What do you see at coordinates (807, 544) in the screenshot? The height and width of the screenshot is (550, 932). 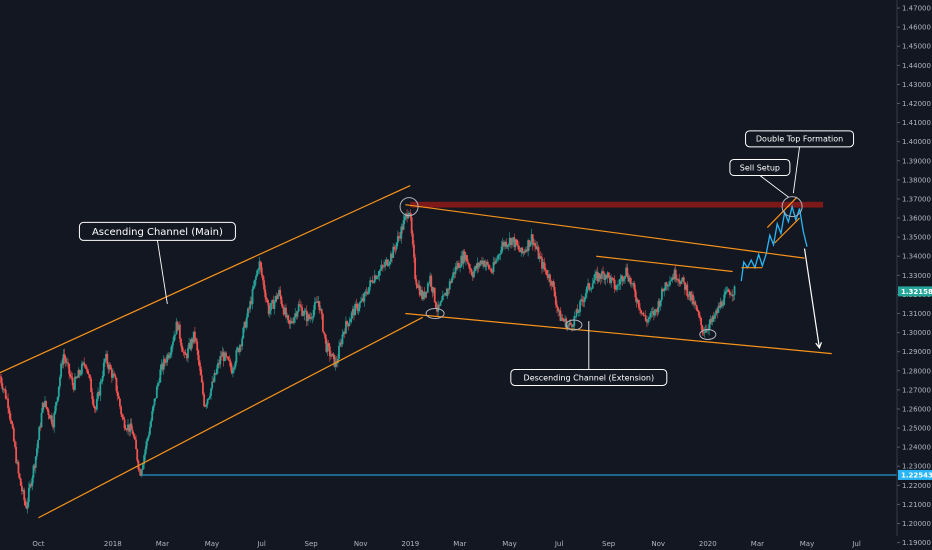 I see `x-tick-label: May` at bounding box center [807, 544].